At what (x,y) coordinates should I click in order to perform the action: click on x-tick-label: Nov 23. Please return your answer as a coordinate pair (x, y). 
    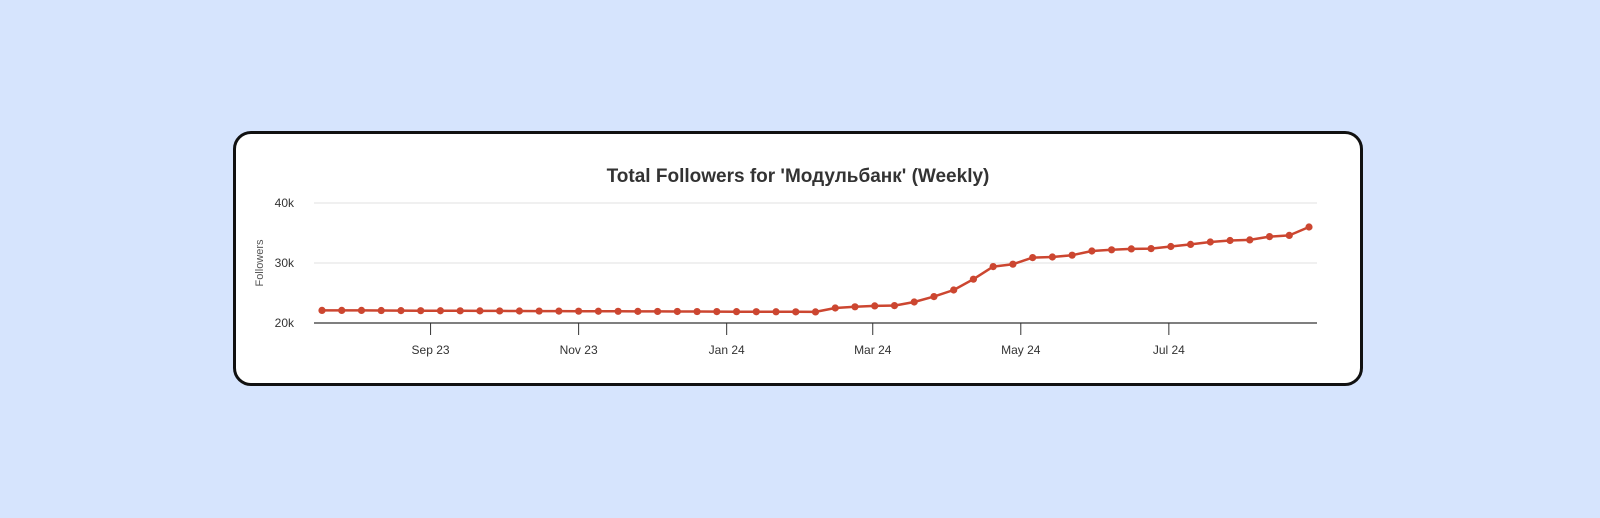
    Looking at the image, I should click on (579, 350).